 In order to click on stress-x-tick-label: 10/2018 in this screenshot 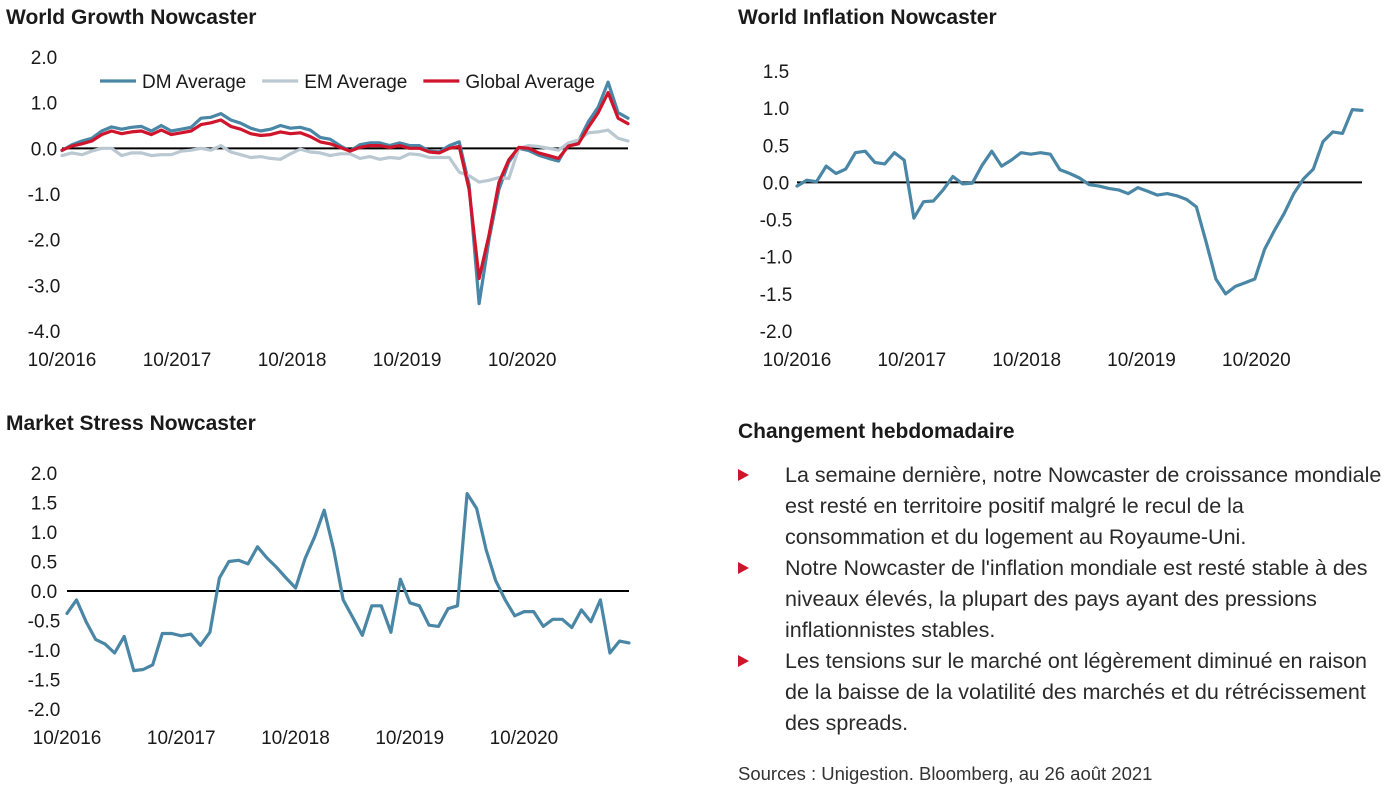, I will do `click(295, 738)`.